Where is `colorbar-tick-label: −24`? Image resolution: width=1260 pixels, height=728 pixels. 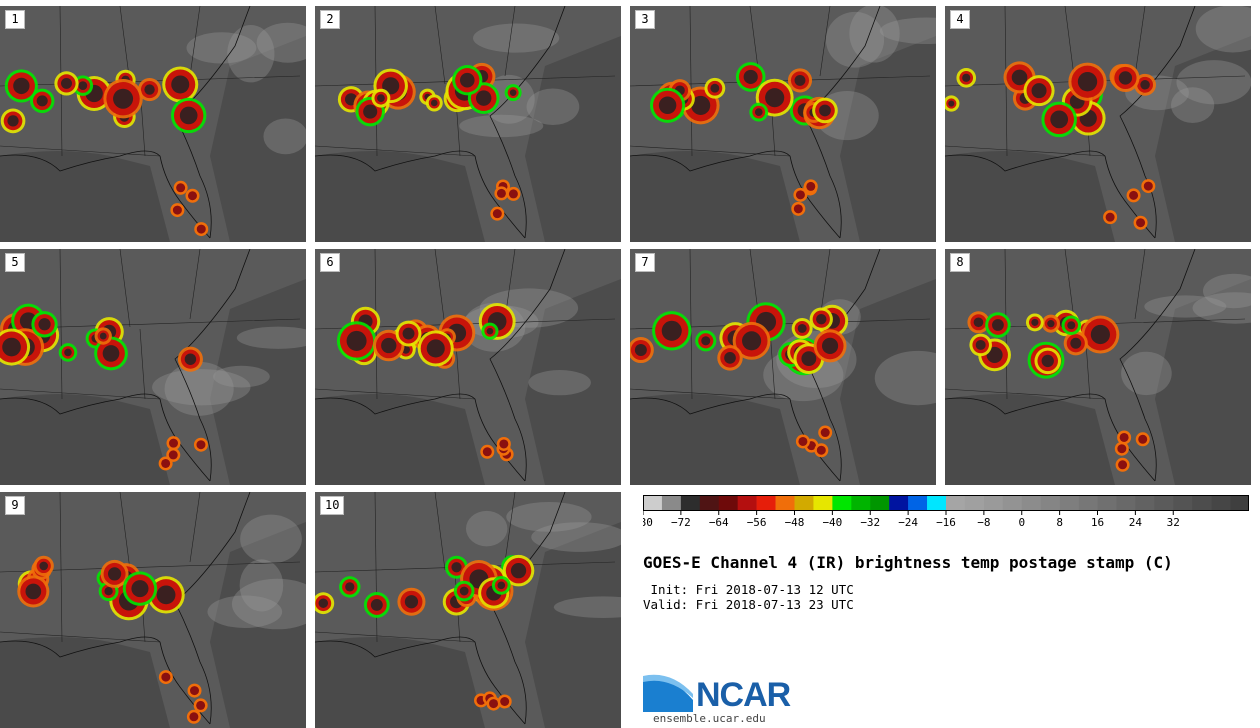 colorbar-tick-label: −24 is located at coordinates (908, 522).